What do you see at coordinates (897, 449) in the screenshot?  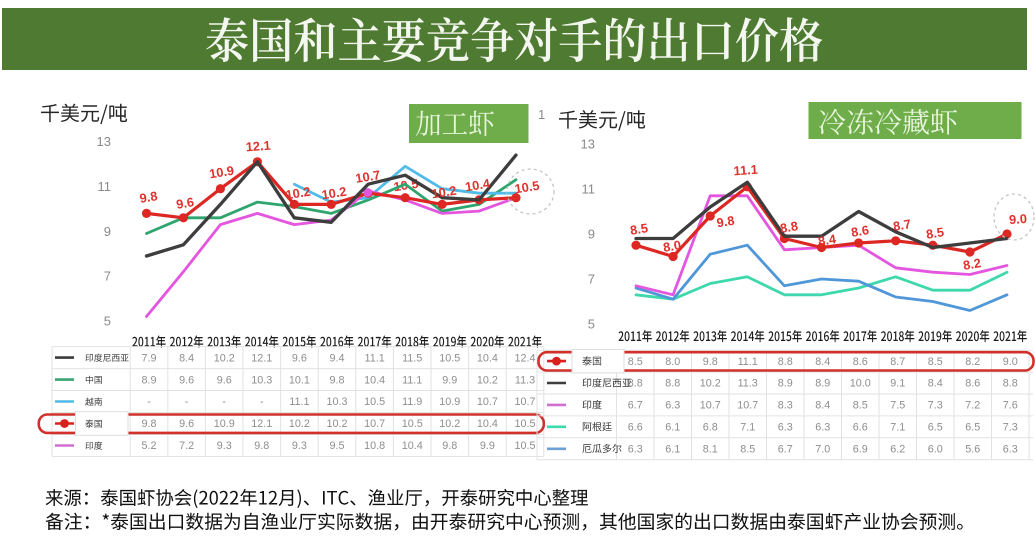 I see `svg-text: 6.2` at bounding box center [897, 449].